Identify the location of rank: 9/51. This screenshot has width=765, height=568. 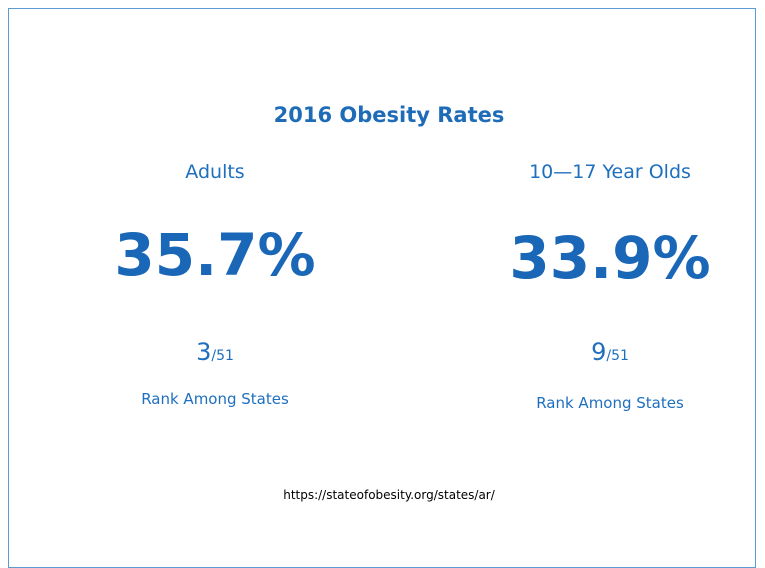
(610, 352).